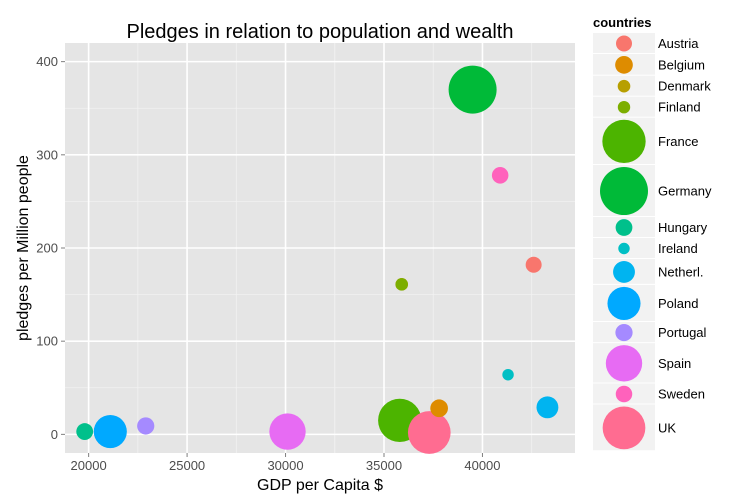  I want to click on legend-label: Netherl., so click(681, 271).